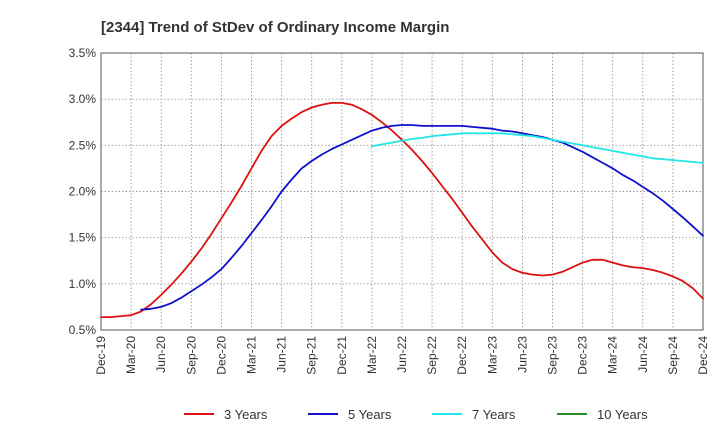 This screenshot has width=720, height=440. I want to click on legend-label: 10 Years, so click(622, 414).